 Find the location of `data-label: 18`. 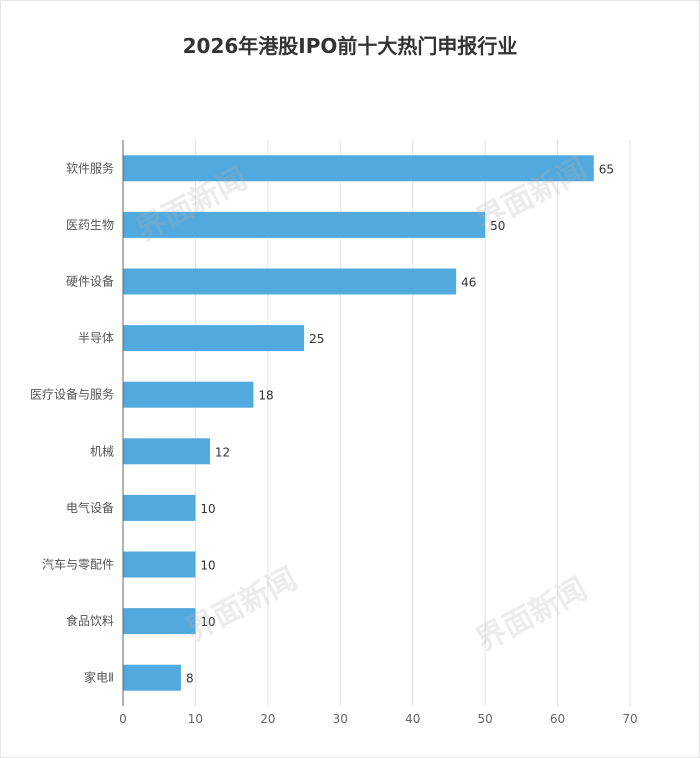

data-label: 18 is located at coordinates (265, 396).